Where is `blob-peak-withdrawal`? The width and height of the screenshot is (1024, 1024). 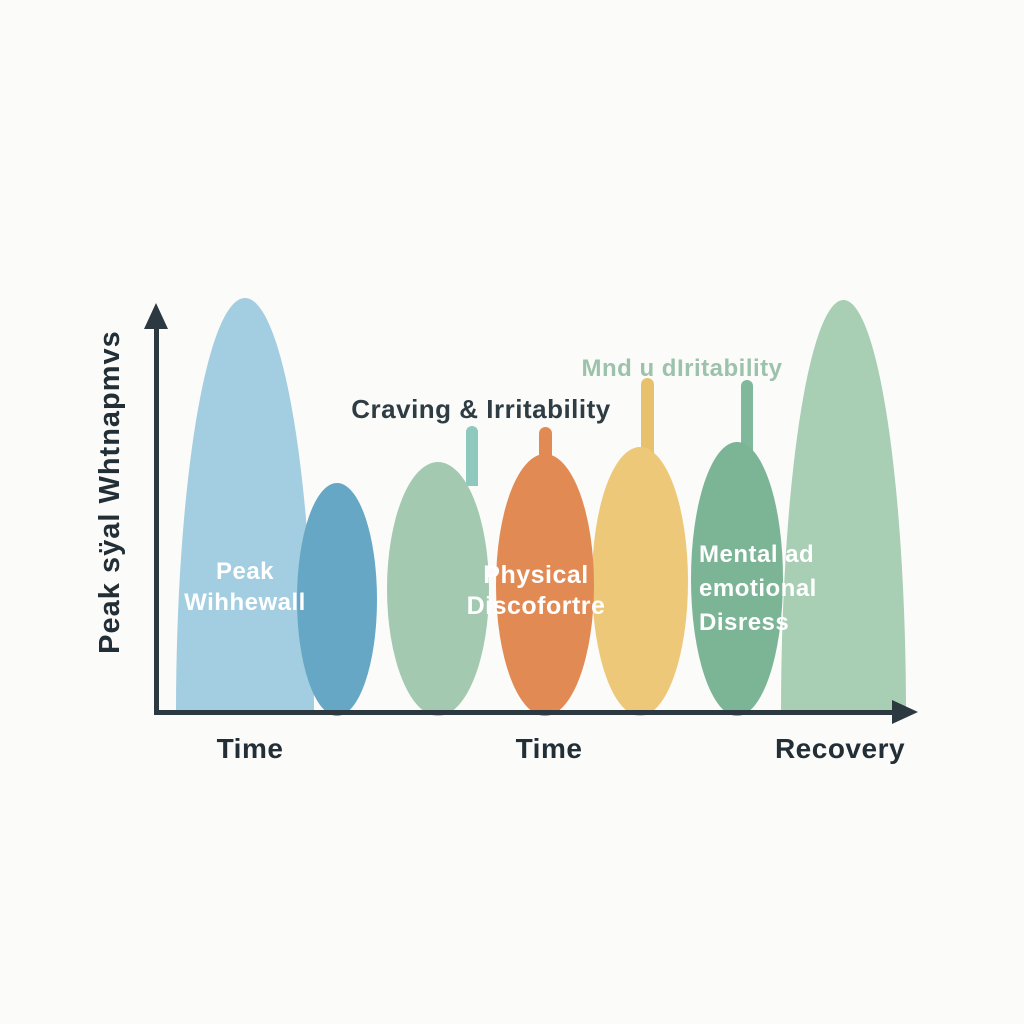
blob-peak-withdrawal is located at coordinates (245, 505).